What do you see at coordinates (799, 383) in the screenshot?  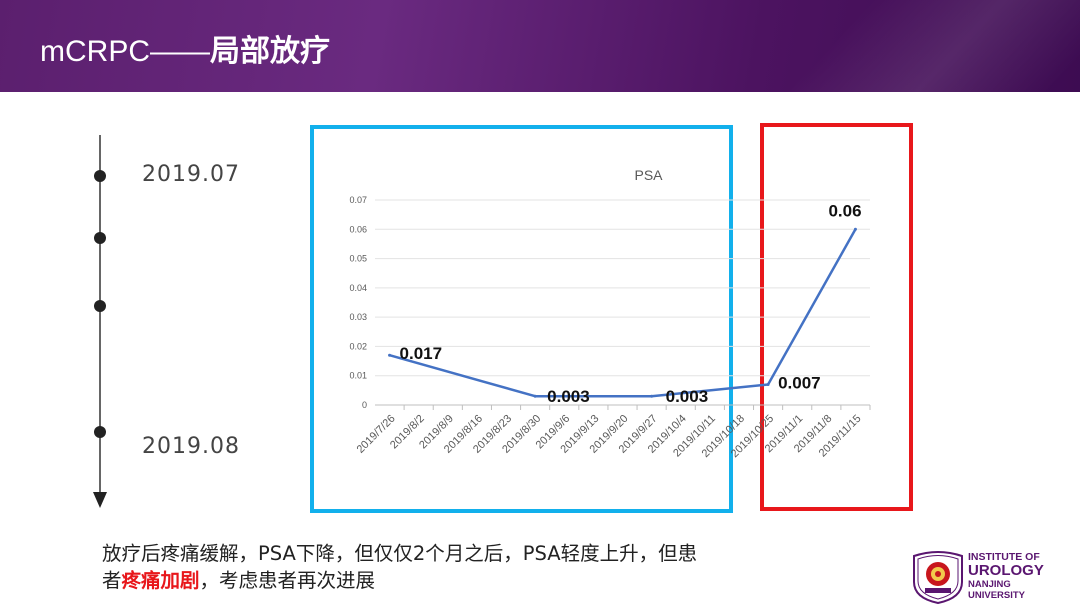 I see `data-label: 0.007` at bounding box center [799, 383].